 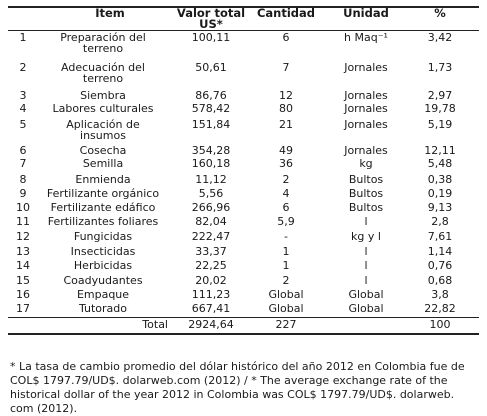 What do you see at coordinates (103, 73) in the screenshot?
I see `row-item: Adecuación del terreno` at bounding box center [103, 73].